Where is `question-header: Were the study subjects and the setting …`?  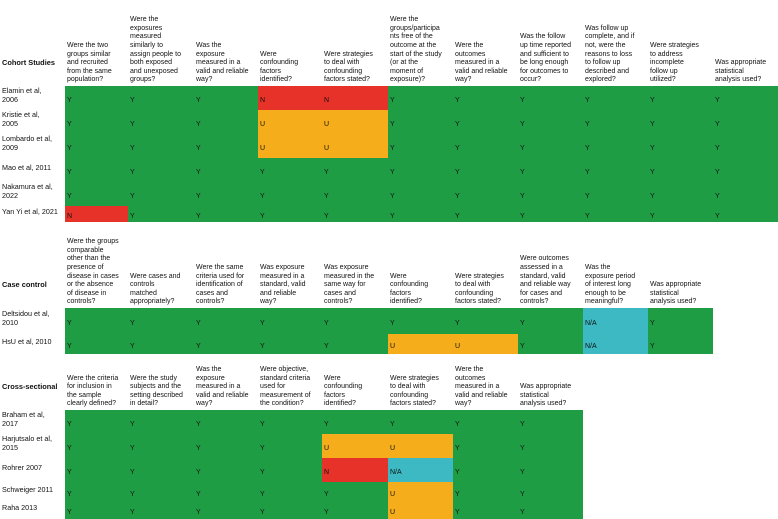 question-header: Were the study subjects and the setting … is located at coordinates (156, 391).